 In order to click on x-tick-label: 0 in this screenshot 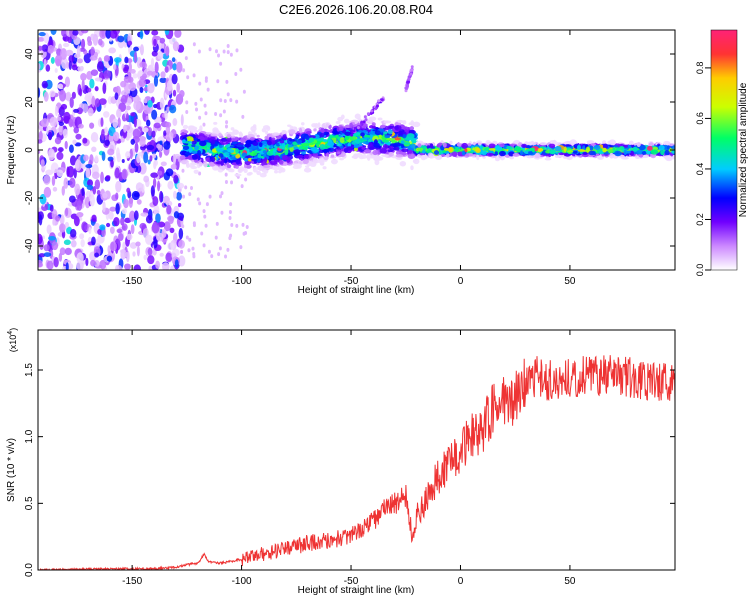, I will do `click(461, 281)`.